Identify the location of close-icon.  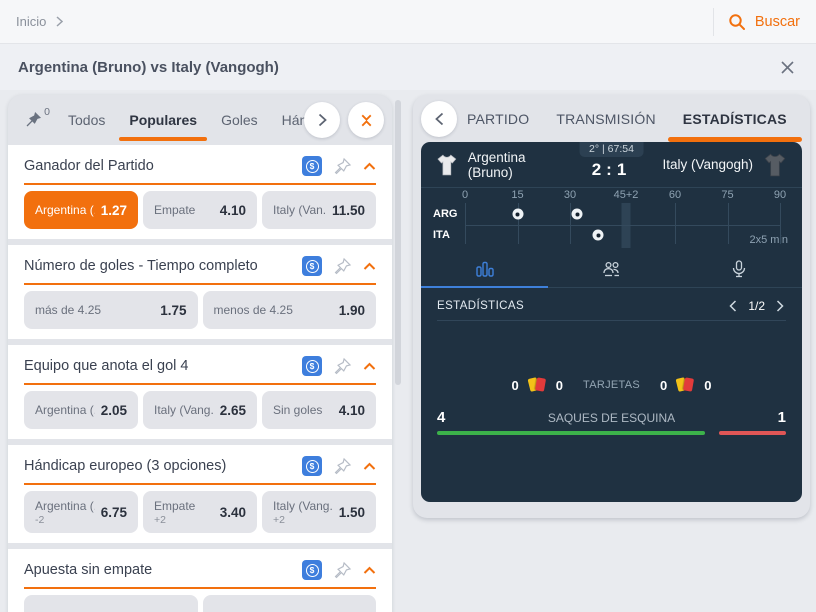
(787, 67).